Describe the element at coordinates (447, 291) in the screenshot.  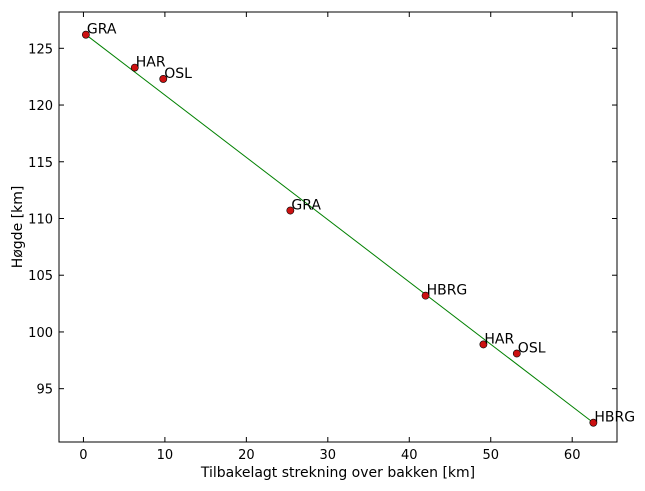
I see `point-label-4: HBRG` at that location.